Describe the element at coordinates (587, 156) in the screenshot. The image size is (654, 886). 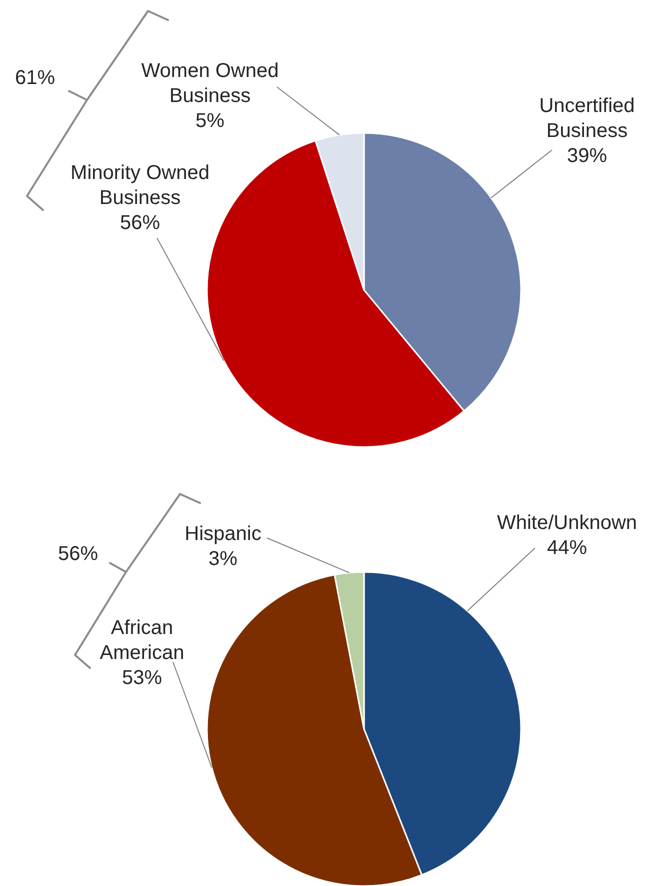
I see `data-label: 39%` at that location.